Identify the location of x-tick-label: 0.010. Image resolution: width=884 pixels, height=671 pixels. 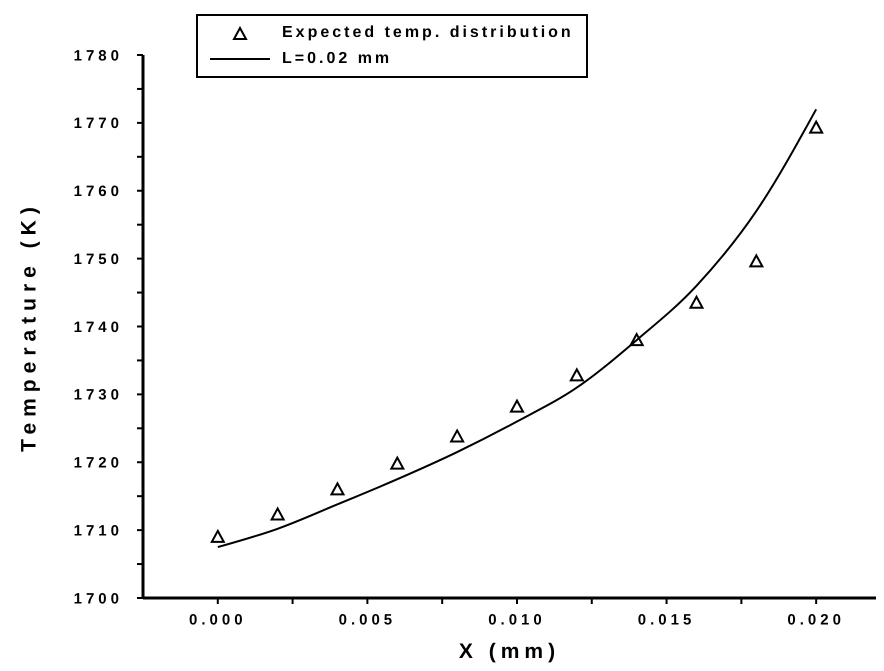
(517, 620).